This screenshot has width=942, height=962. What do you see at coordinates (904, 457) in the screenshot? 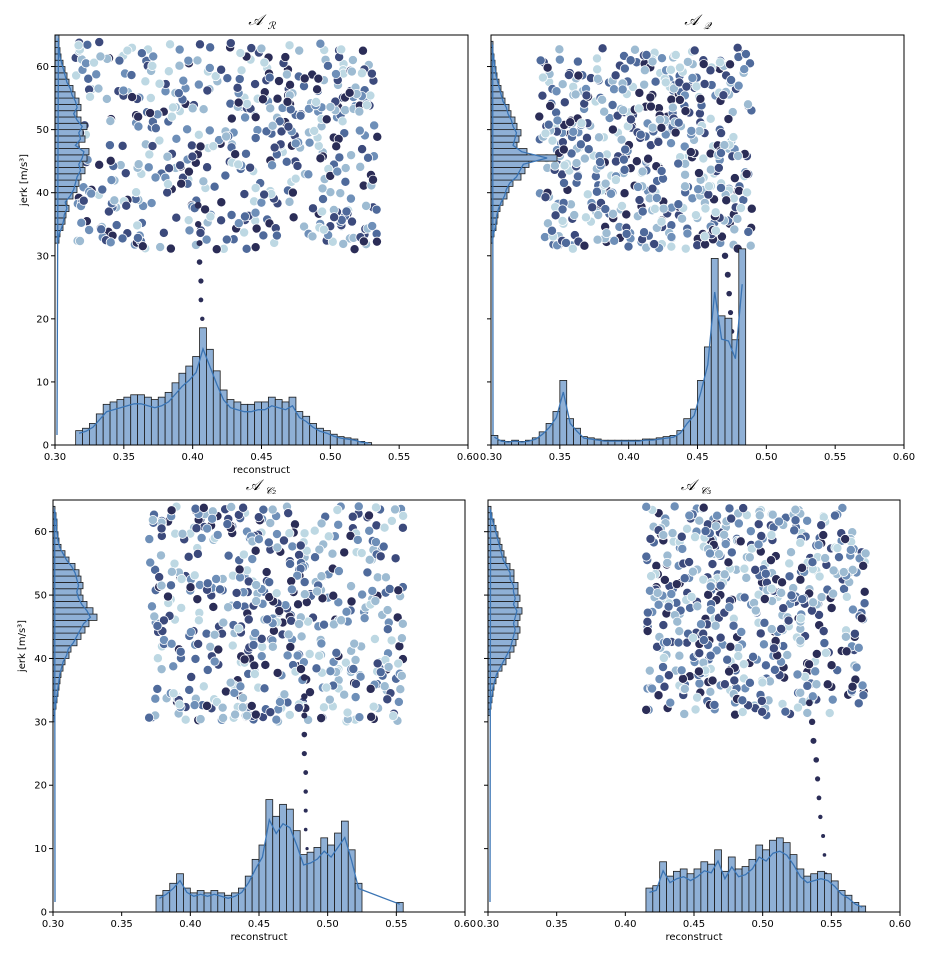
I see `x-tick-label: 0.60` at bounding box center [904, 457].